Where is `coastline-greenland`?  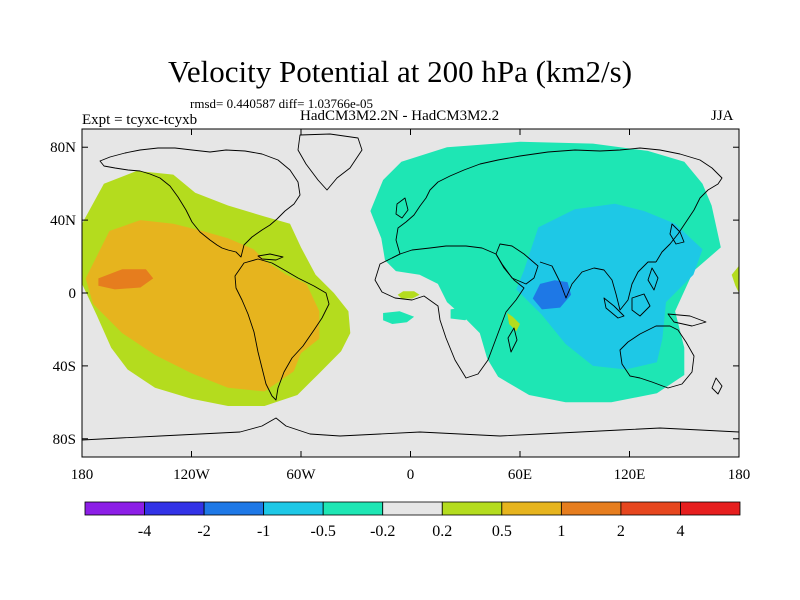
coastline-greenland is located at coordinates (330, 162).